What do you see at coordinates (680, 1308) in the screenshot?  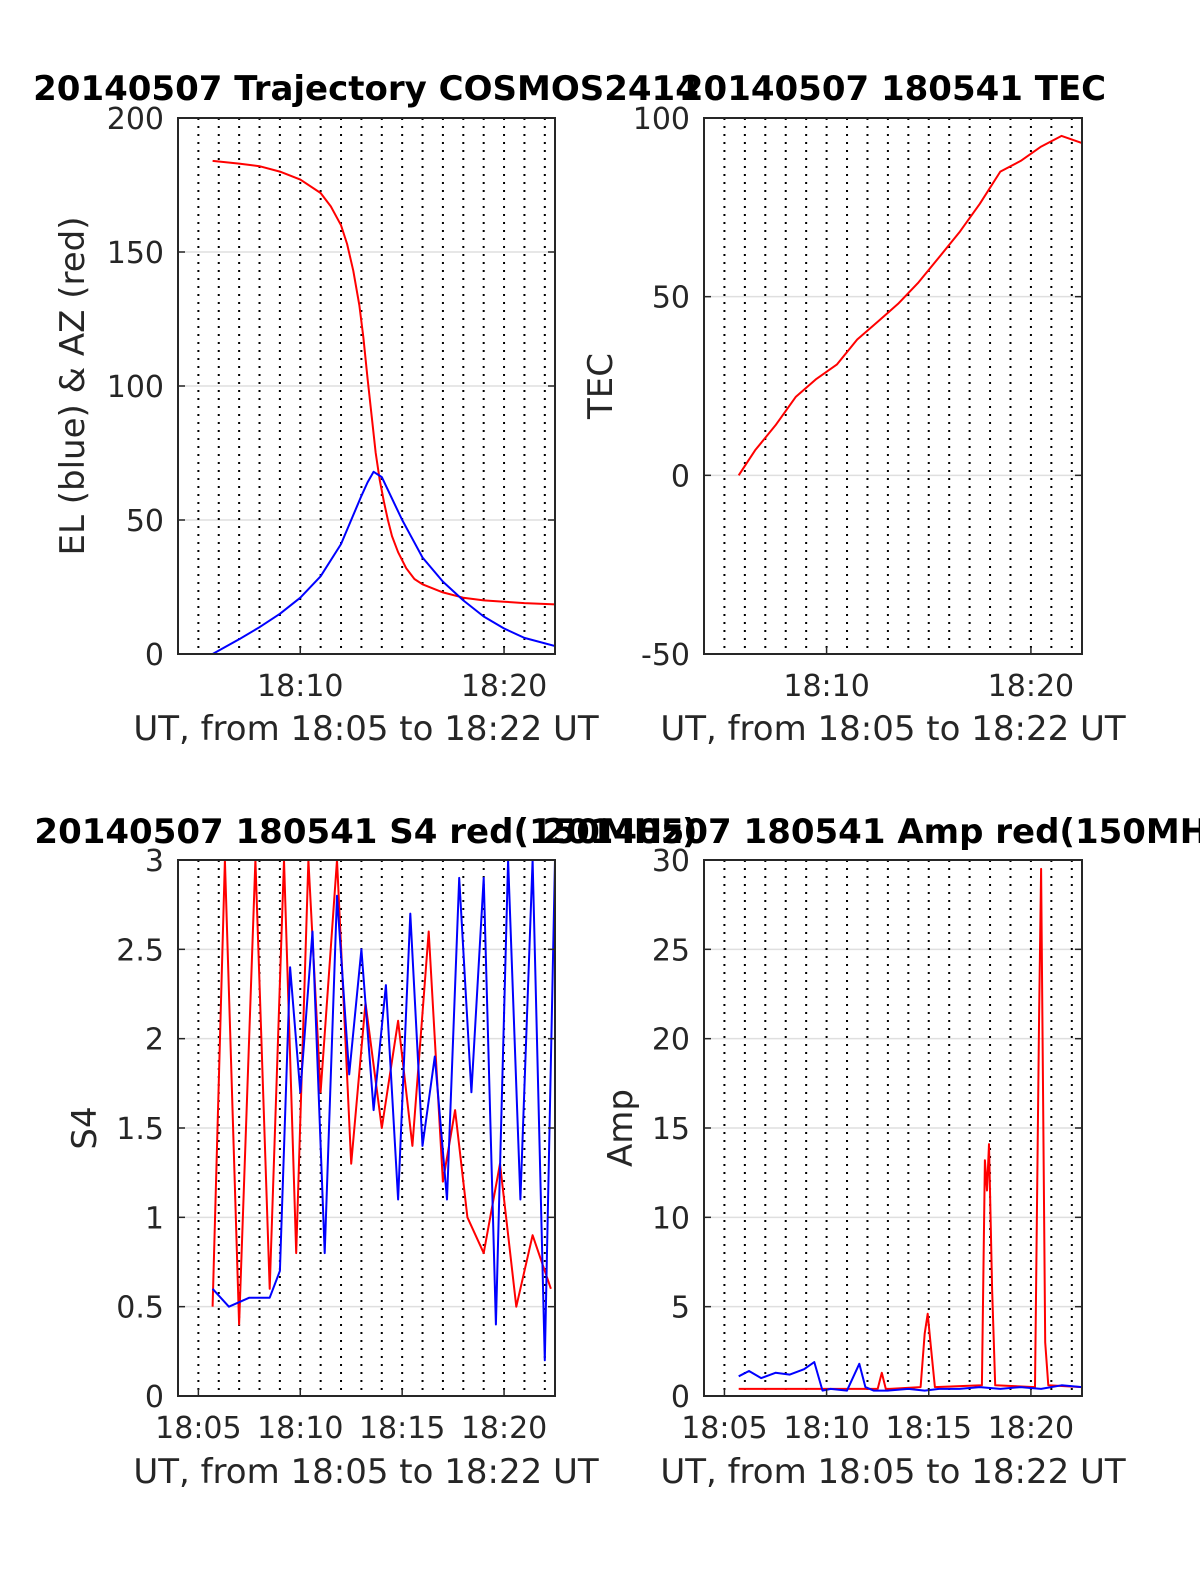 I see `y-tick-label: 5` at bounding box center [680, 1308].